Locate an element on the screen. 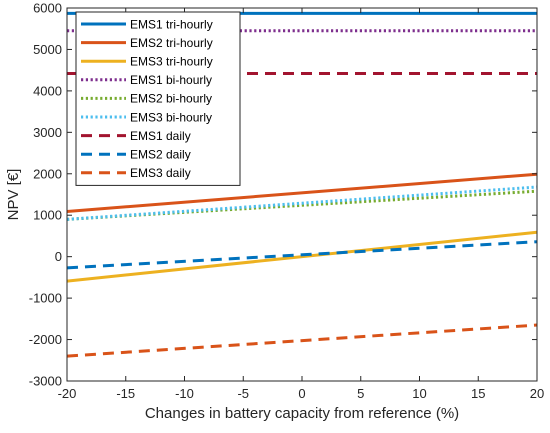 This screenshot has width=550, height=433. x-tick-label: -20 is located at coordinates (67, 393).